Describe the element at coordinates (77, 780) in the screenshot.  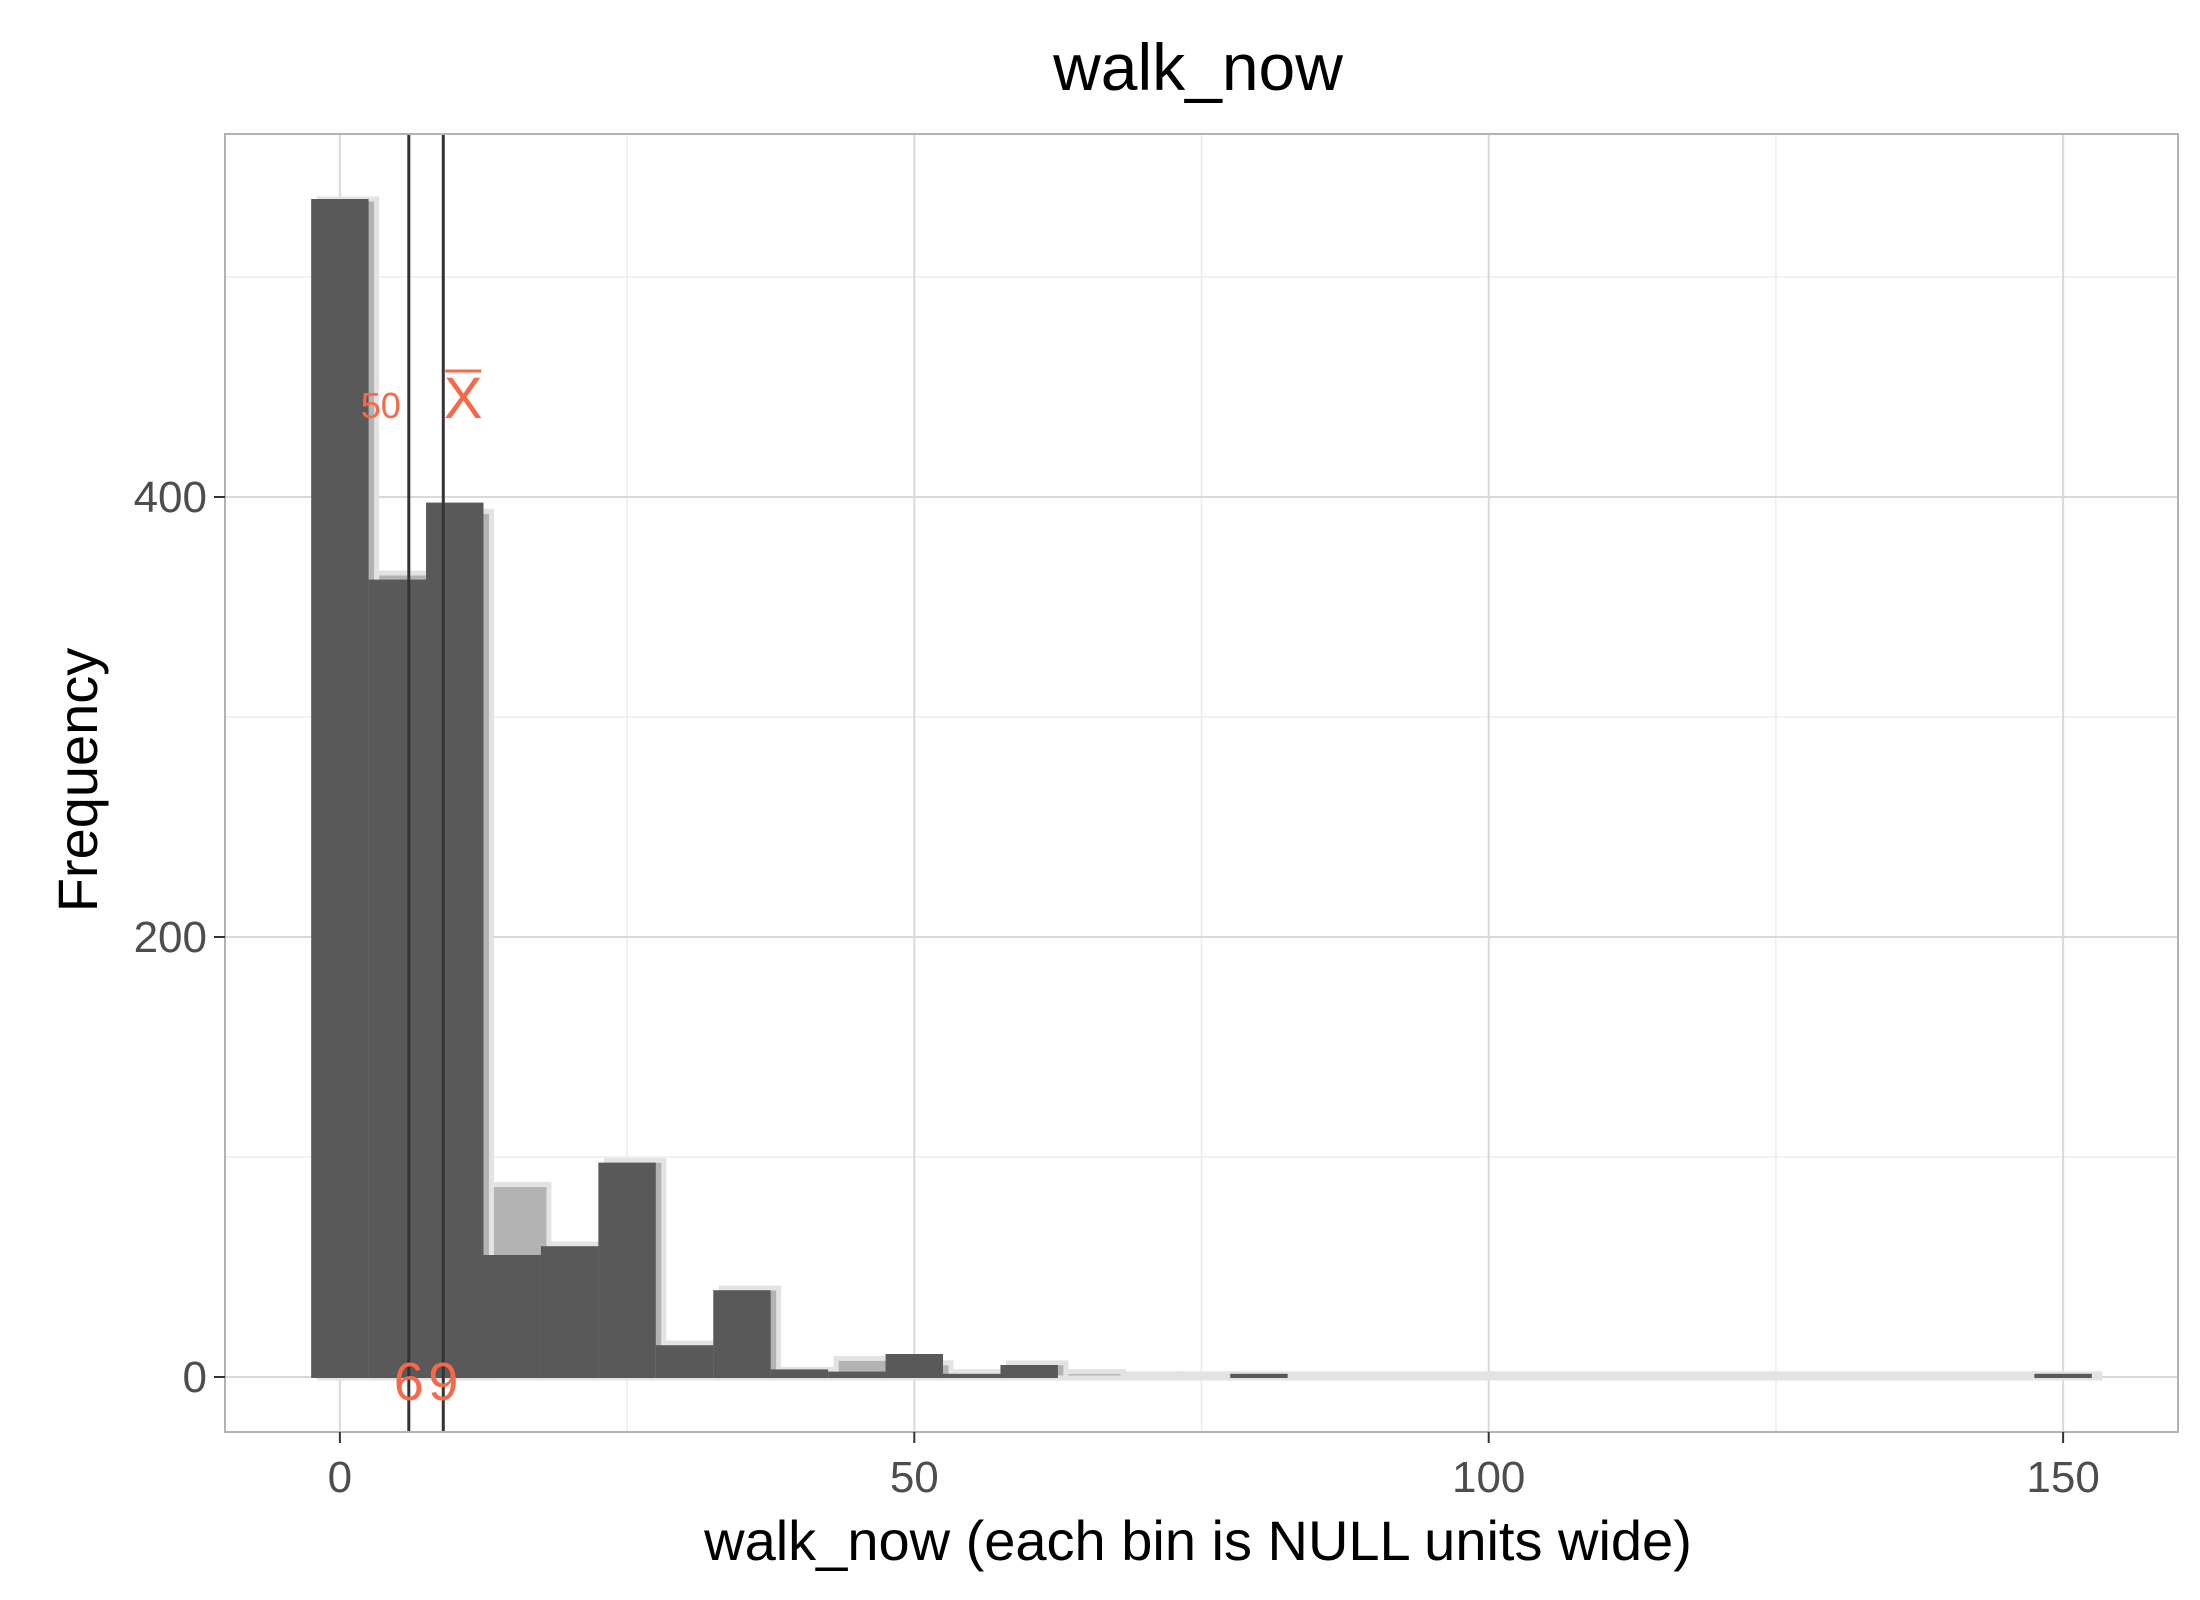
I see `y-axis-title: Frequency` at that location.